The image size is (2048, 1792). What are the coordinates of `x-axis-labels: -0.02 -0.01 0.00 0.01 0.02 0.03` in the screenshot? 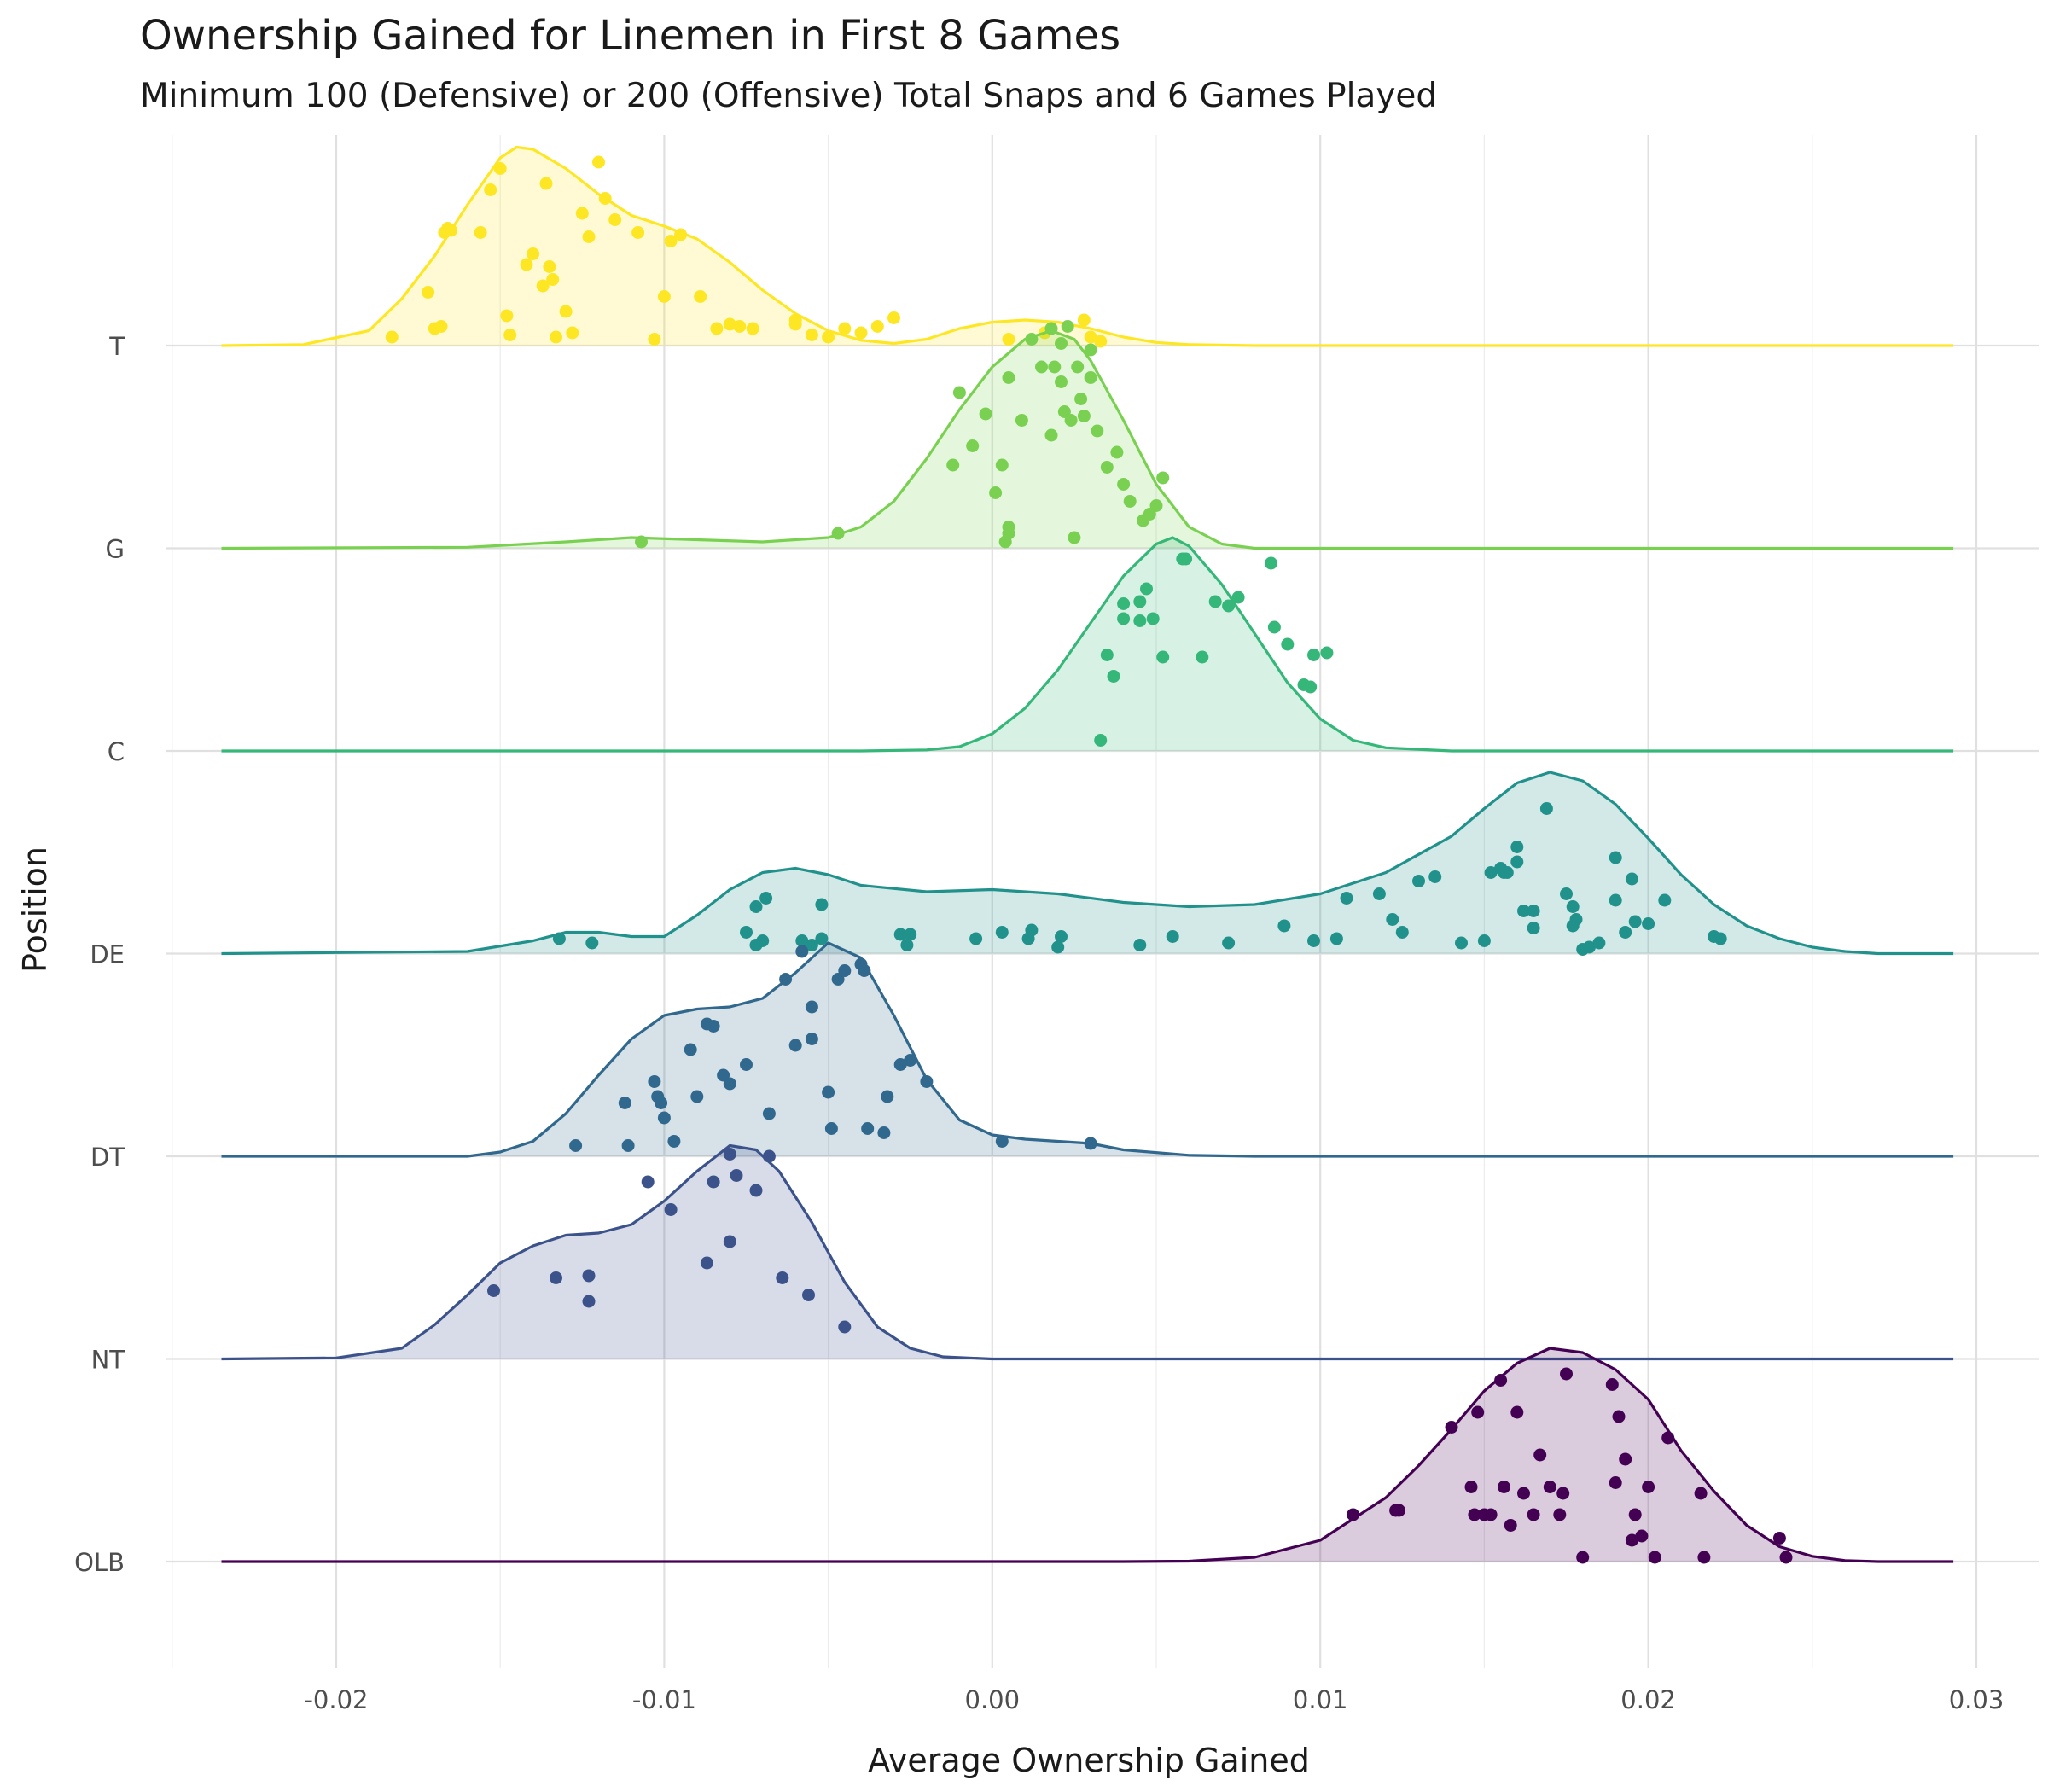 It's located at (1154, 1699).